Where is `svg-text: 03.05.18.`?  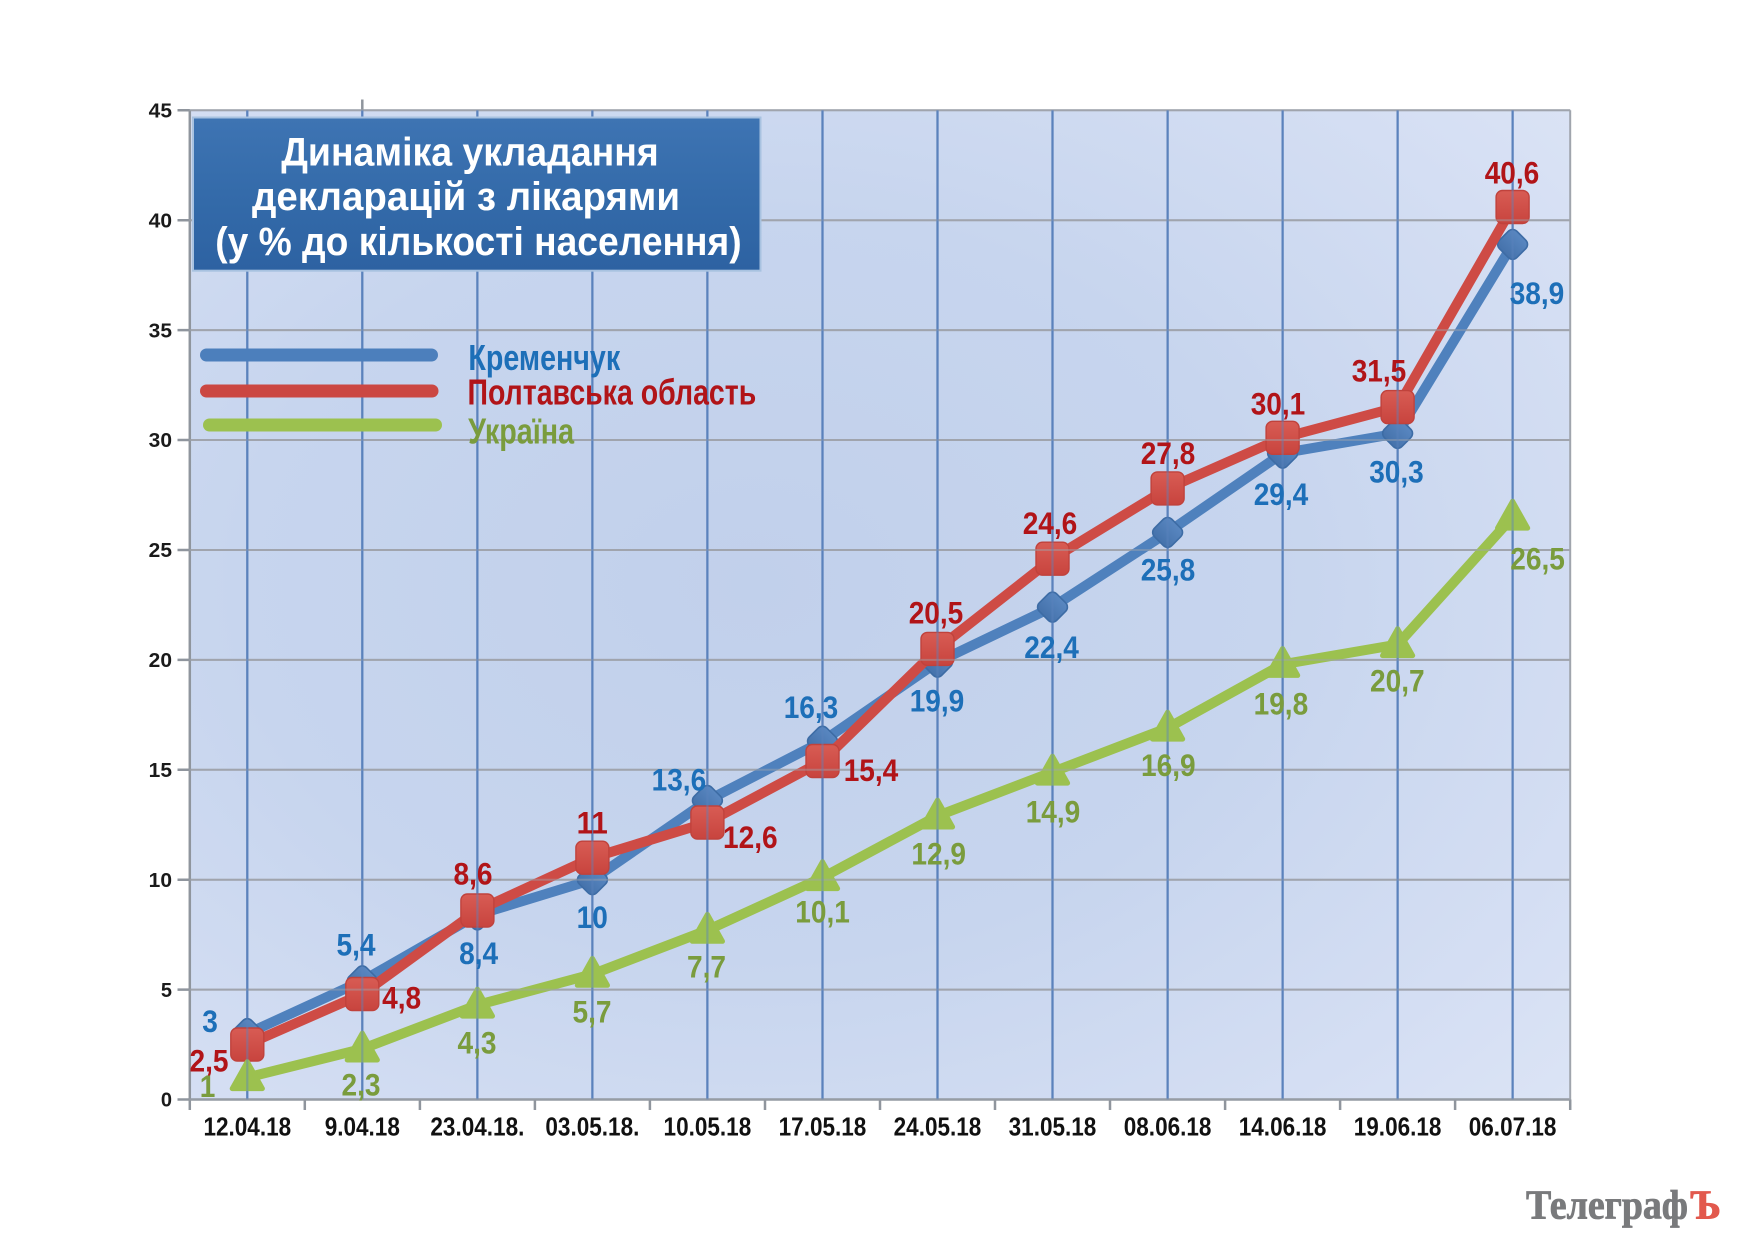 svg-text: 03.05.18. is located at coordinates (592, 1127).